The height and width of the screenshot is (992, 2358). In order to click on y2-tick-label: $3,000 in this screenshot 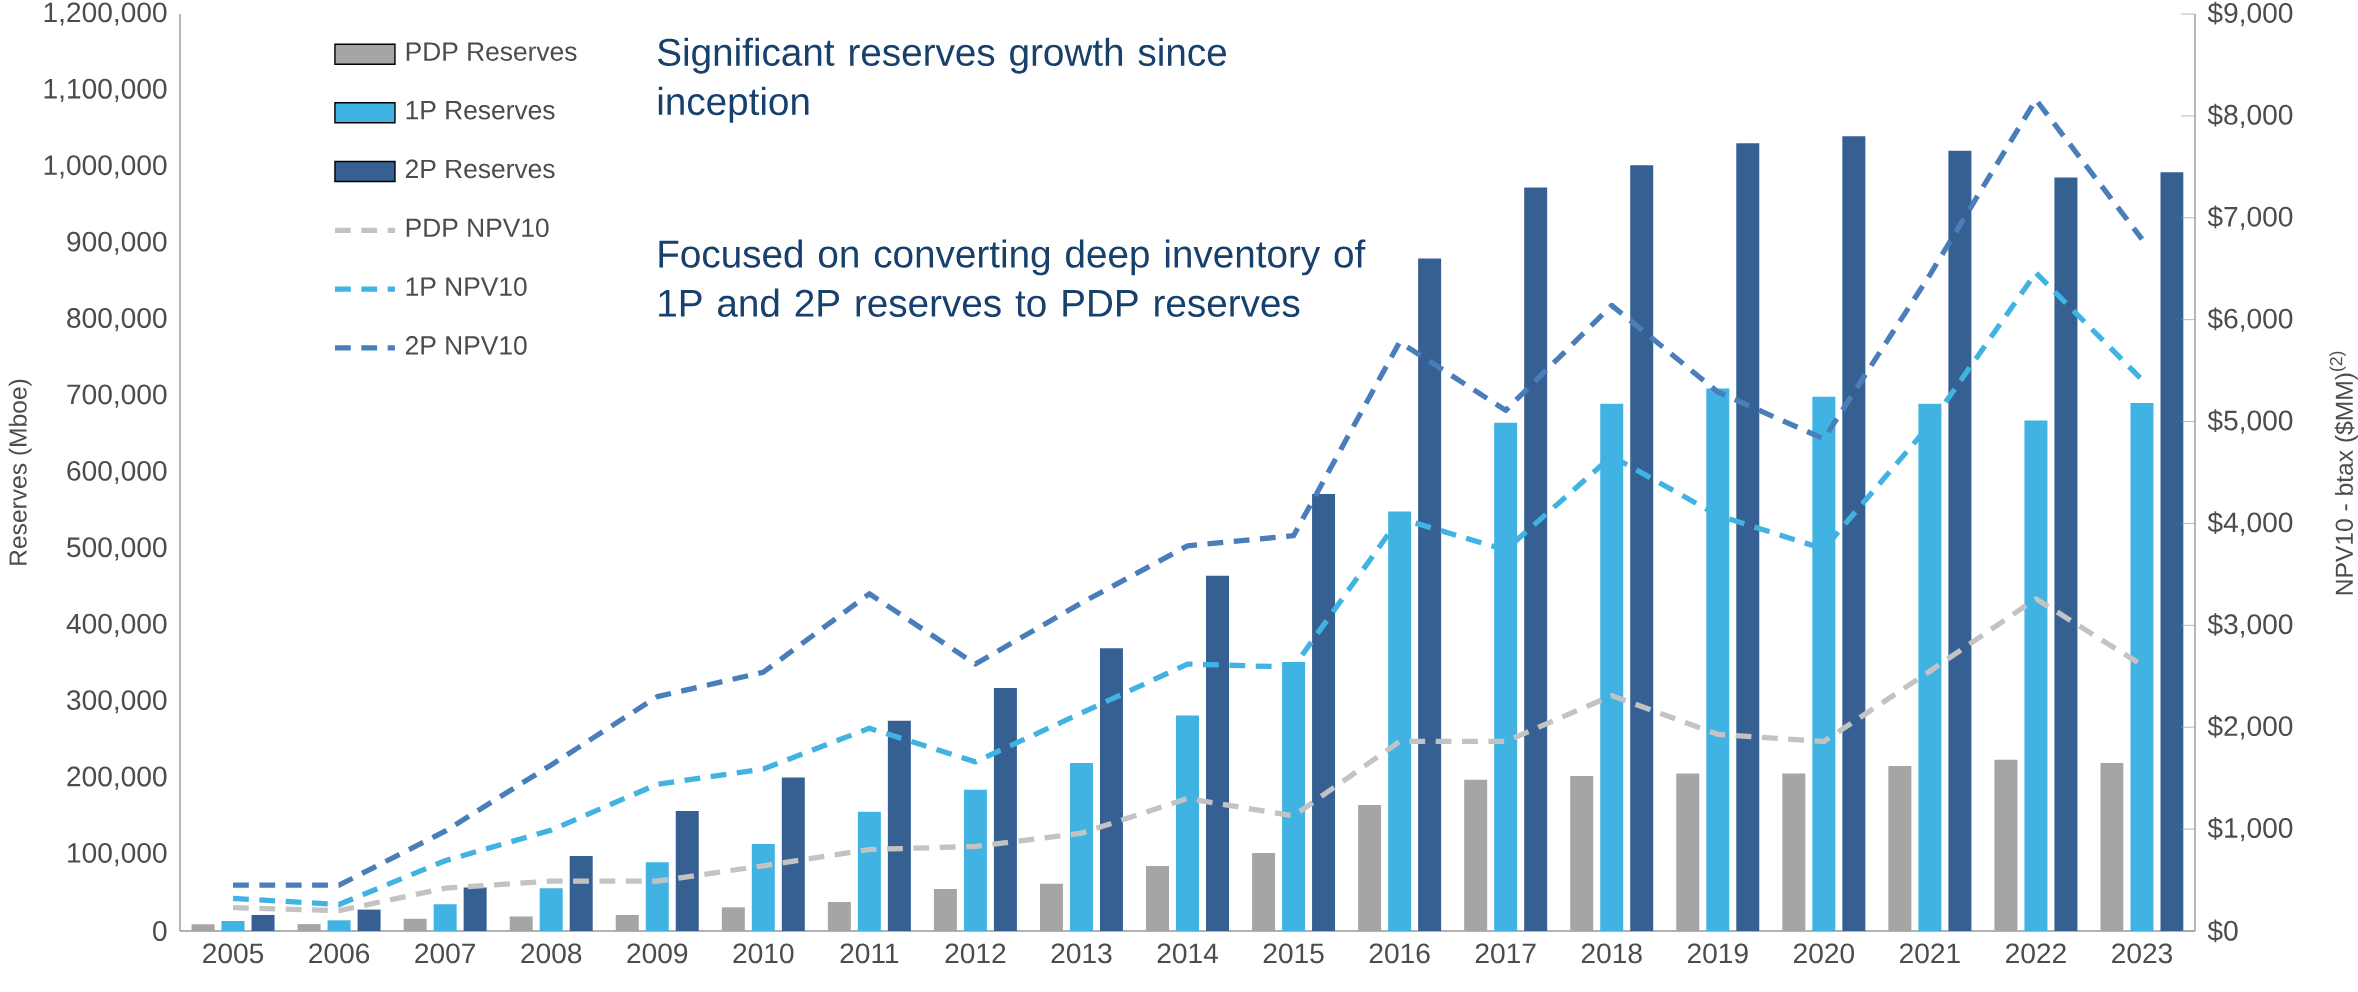, I will do `click(2250, 625)`.